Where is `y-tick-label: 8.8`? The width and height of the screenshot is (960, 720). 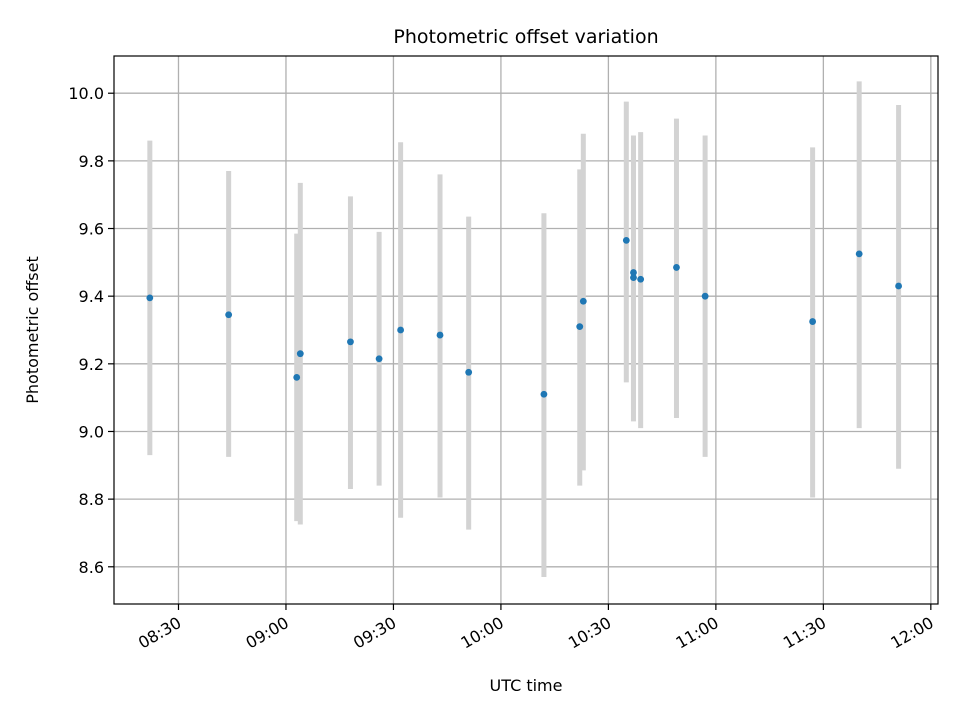 y-tick-label: 8.8 is located at coordinates (91, 499).